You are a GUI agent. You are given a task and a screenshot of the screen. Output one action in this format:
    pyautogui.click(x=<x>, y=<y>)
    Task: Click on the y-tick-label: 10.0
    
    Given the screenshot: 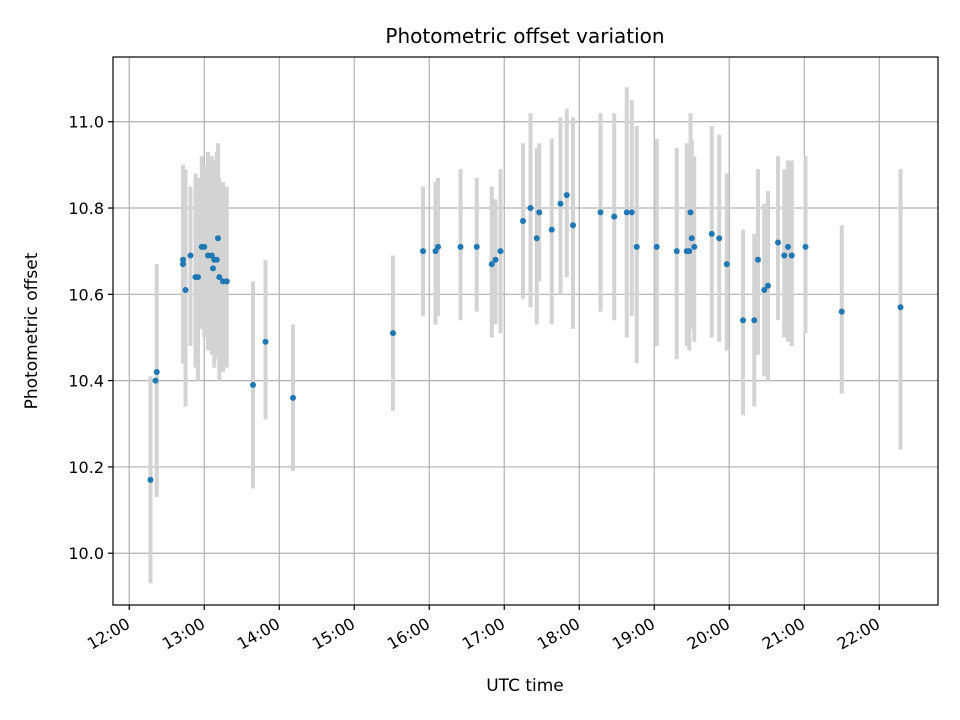 What is the action you would take?
    pyautogui.click(x=86, y=553)
    